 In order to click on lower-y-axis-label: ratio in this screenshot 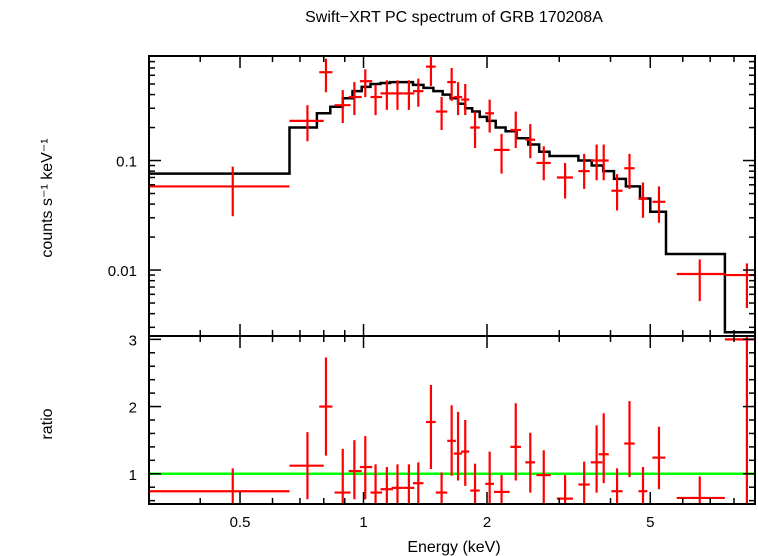, I will do `click(47, 423)`.